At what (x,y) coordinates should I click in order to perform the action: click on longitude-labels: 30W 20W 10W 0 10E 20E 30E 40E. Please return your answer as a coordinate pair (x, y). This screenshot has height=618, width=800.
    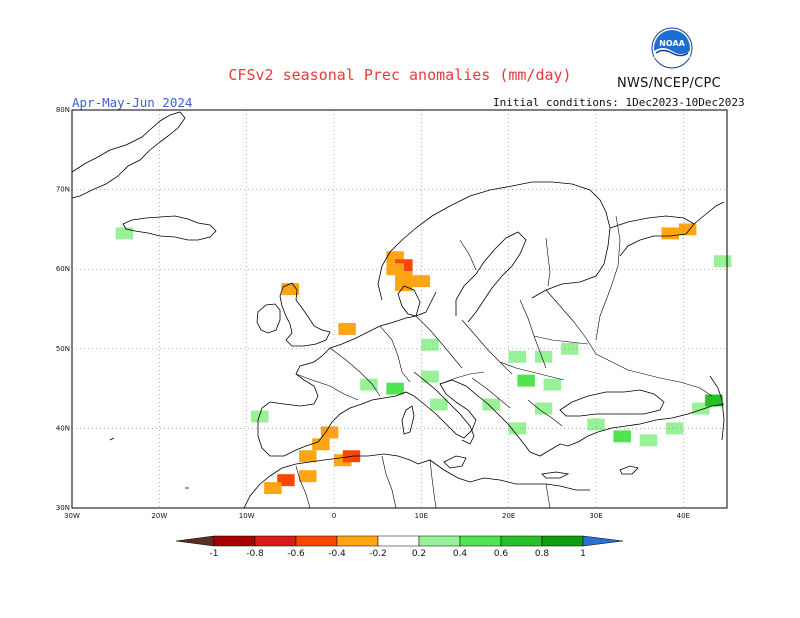
    Looking at the image, I should click on (377, 516).